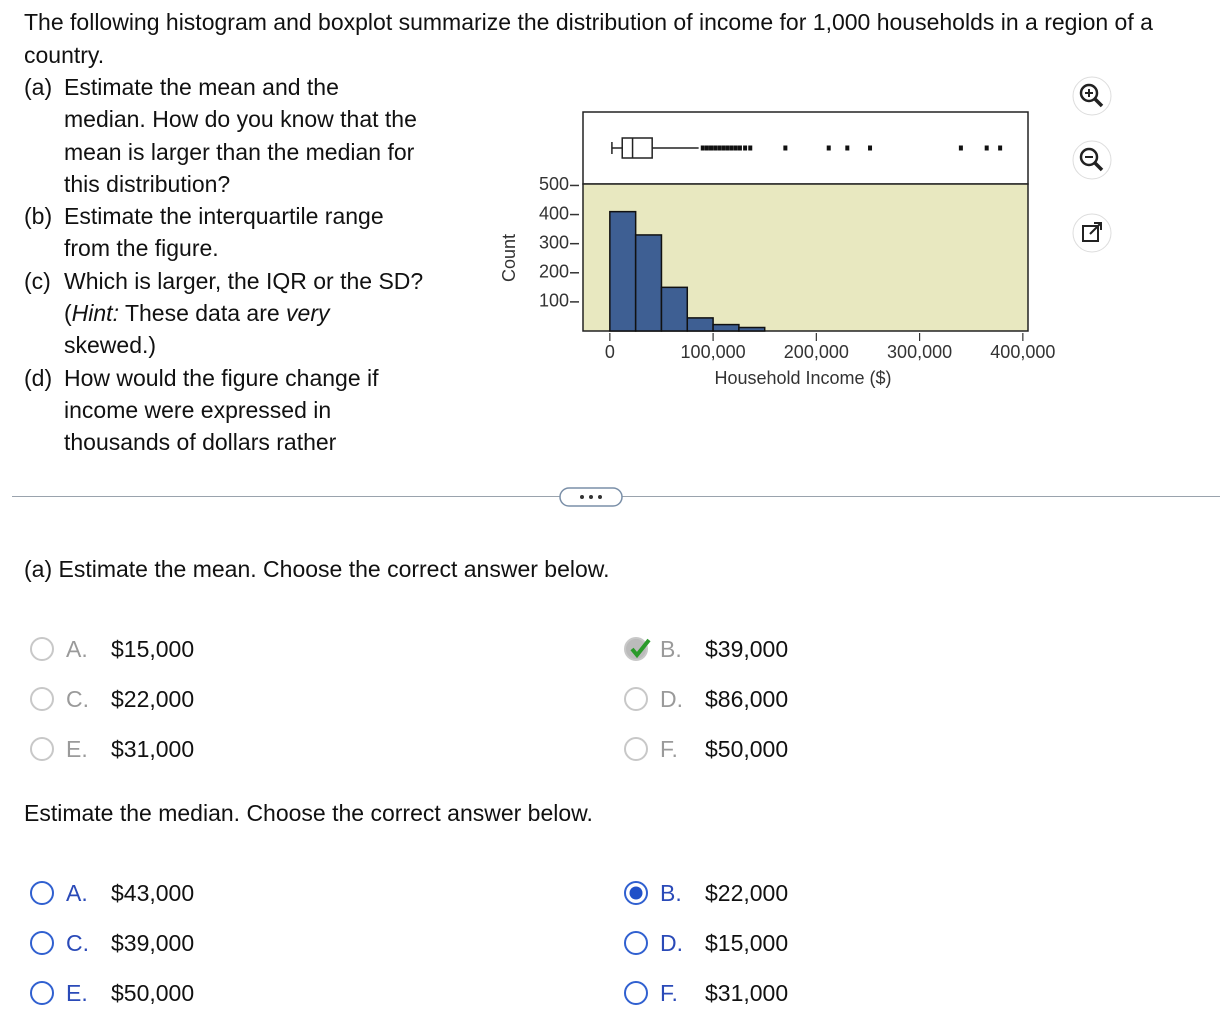 The width and height of the screenshot is (1220, 1014). I want to click on answer-option: A. $43,000, so click(111, 893).